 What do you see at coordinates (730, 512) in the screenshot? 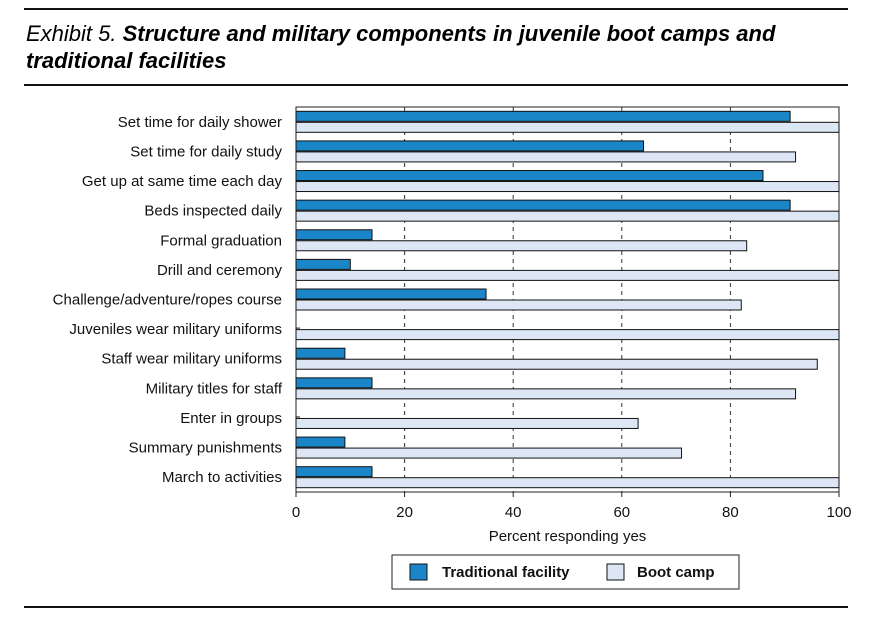
I see `tick-label-80: 80` at bounding box center [730, 512].